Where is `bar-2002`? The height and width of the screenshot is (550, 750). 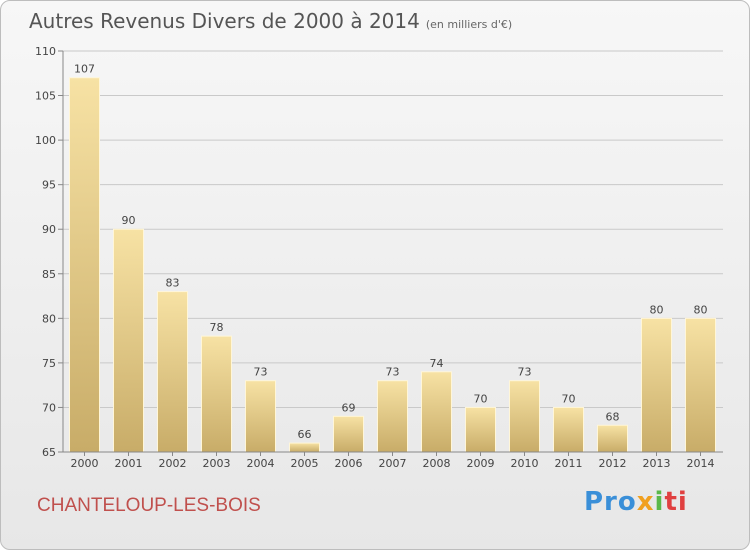 bar-2002 is located at coordinates (172, 372).